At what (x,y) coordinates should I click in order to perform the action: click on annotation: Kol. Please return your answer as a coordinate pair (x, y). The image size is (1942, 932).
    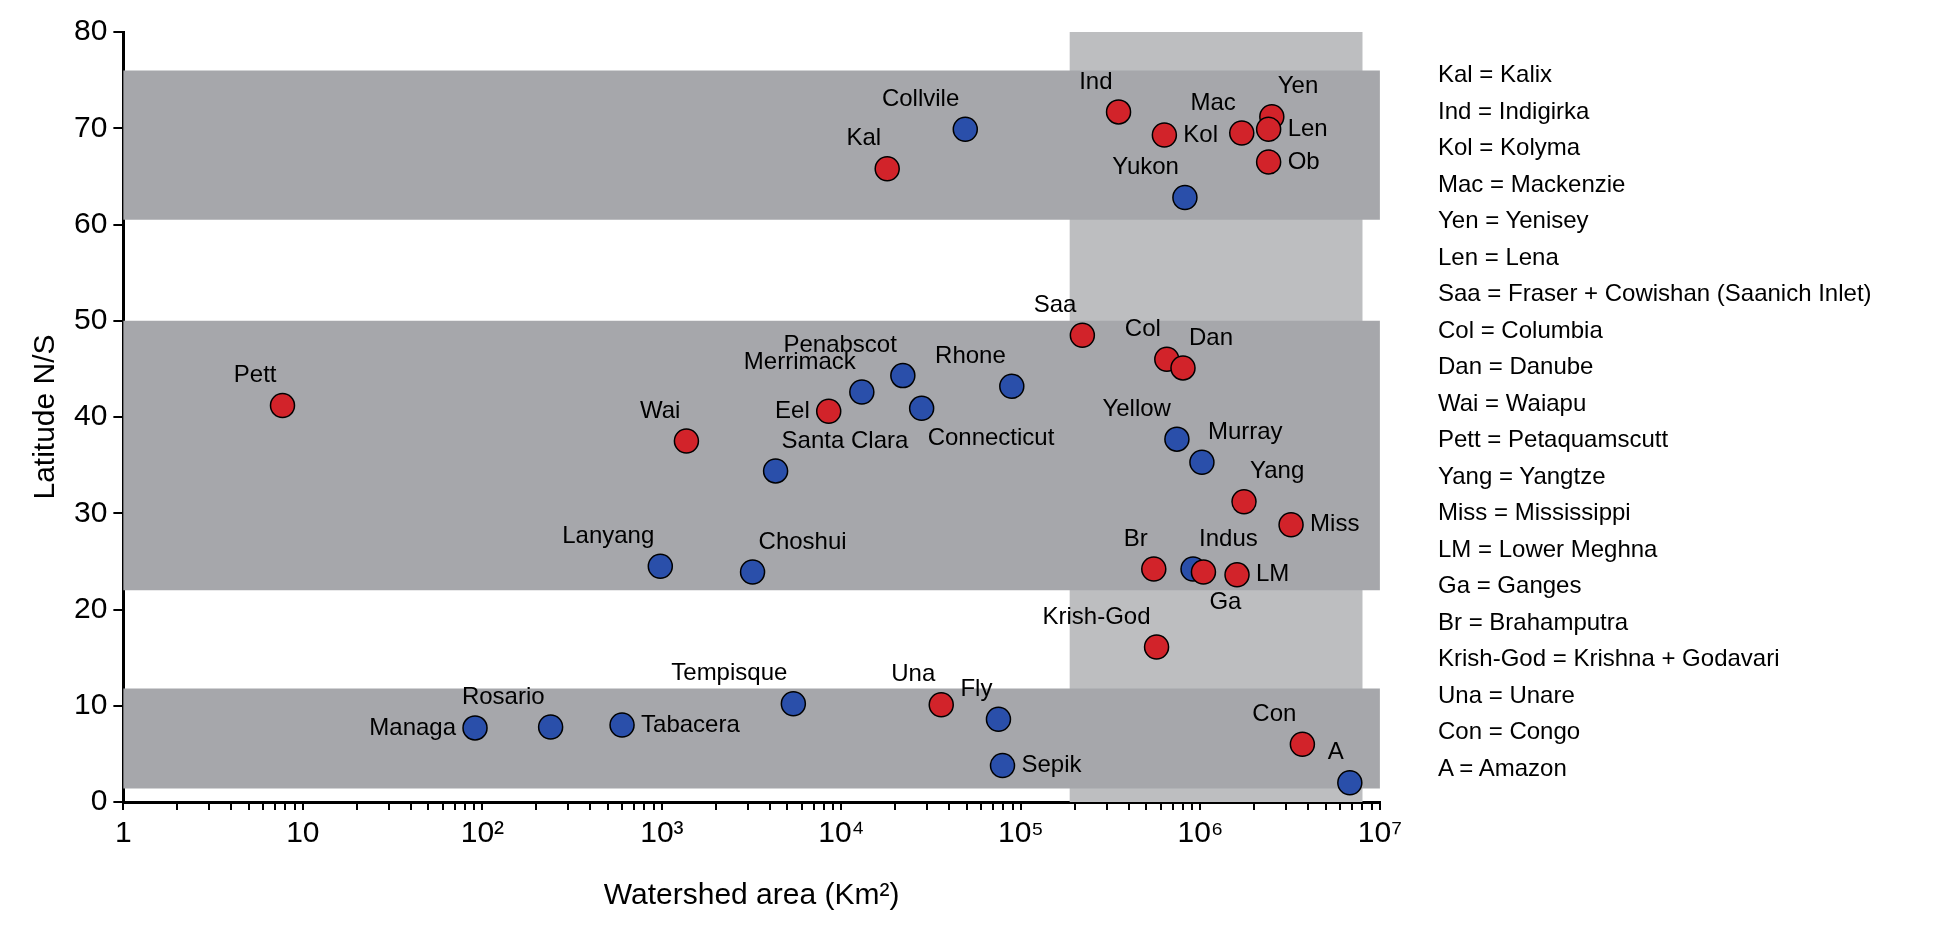
    Looking at the image, I should click on (1201, 133).